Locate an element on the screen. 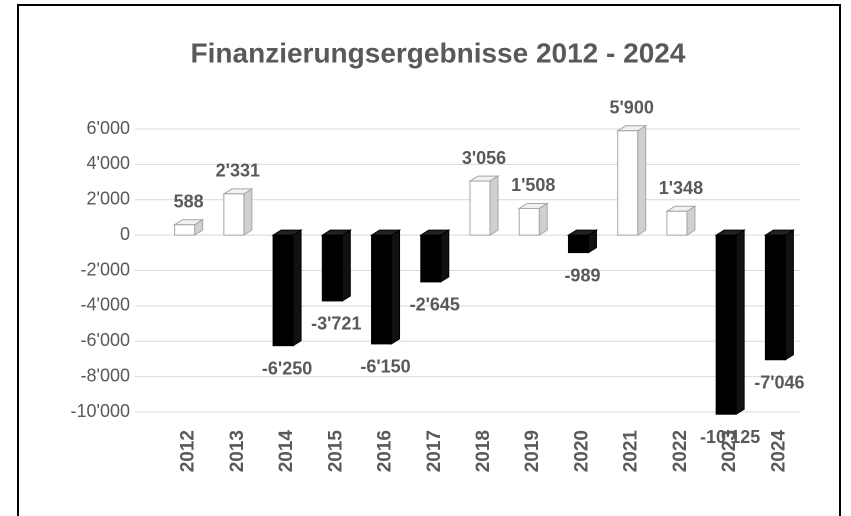 Image resolution: width=851 pixels, height=516 pixels. y-tick-label: -6'000 is located at coordinates (105, 340).